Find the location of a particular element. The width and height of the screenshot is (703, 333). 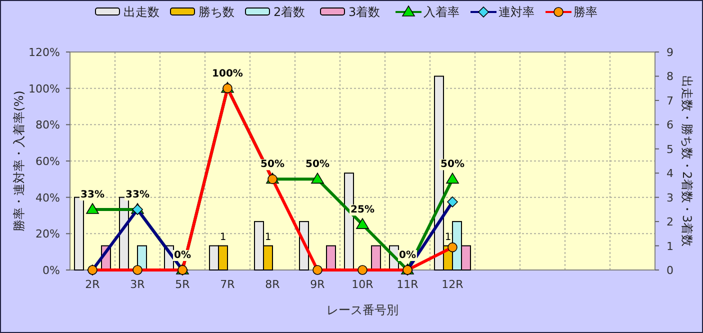

x-tick-label: 3R is located at coordinates (138, 284).